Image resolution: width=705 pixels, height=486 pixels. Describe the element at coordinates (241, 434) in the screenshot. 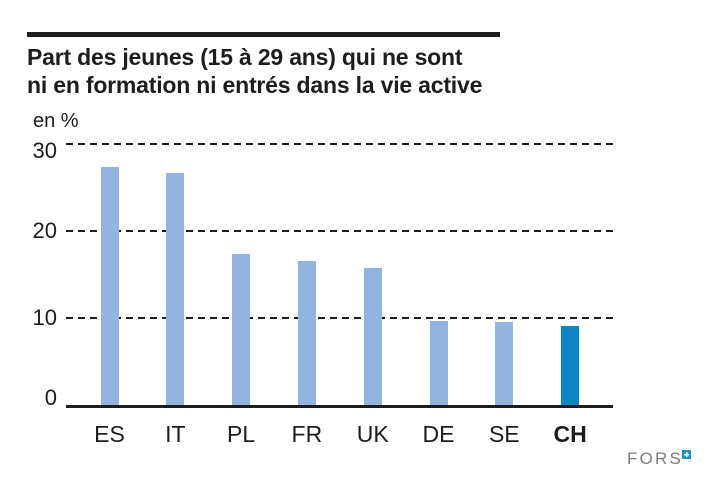

I see `x-label-PL: PL` at that location.